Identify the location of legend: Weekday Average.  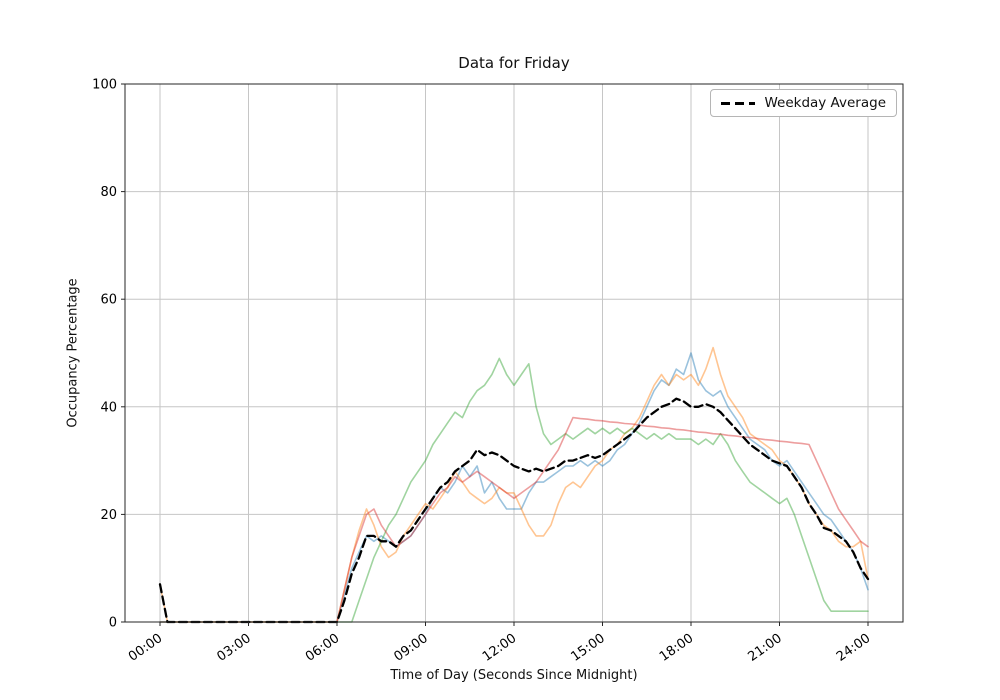
(803, 103).